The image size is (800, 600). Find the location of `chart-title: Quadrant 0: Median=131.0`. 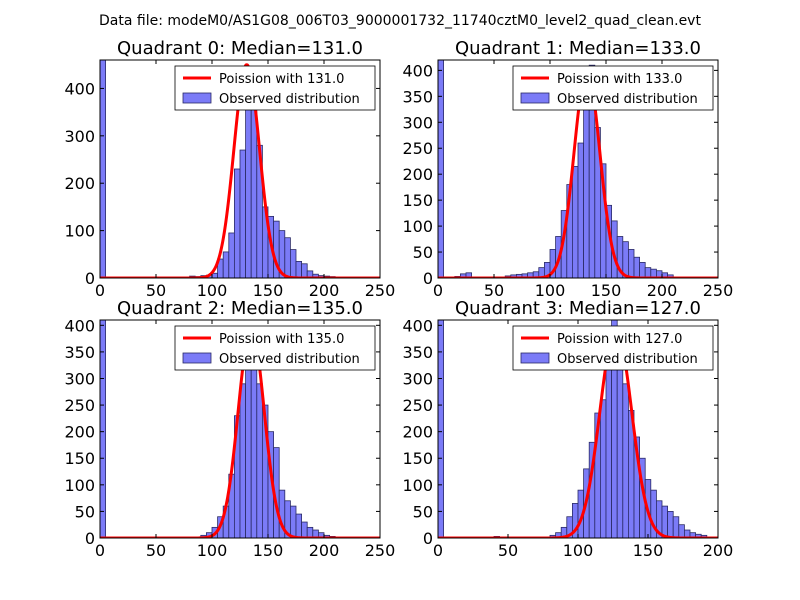

chart-title: Quadrant 0: Median=131.0 is located at coordinates (240, 48).